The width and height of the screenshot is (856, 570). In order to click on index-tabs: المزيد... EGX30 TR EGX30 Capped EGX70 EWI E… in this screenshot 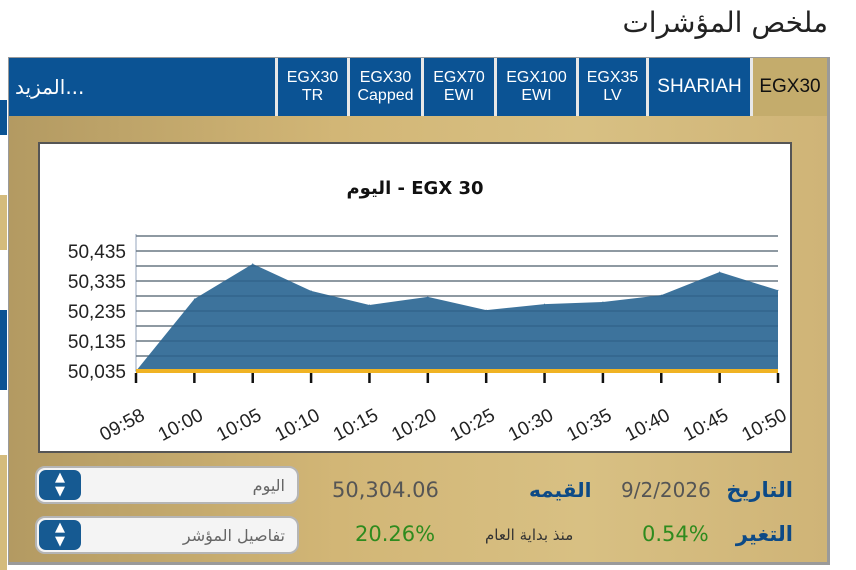, I will do `click(418, 87)`.